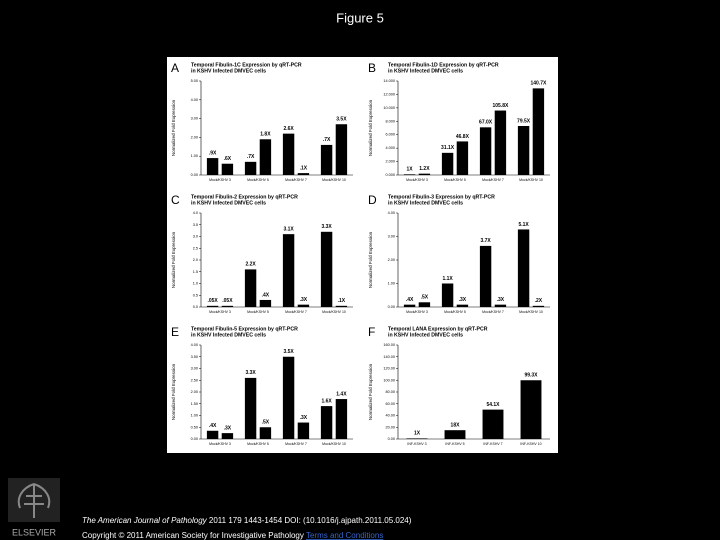 The width and height of the screenshot is (720, 540). I want to click on x-tick-label: Mock/KSHV 5, so click(455, 312).